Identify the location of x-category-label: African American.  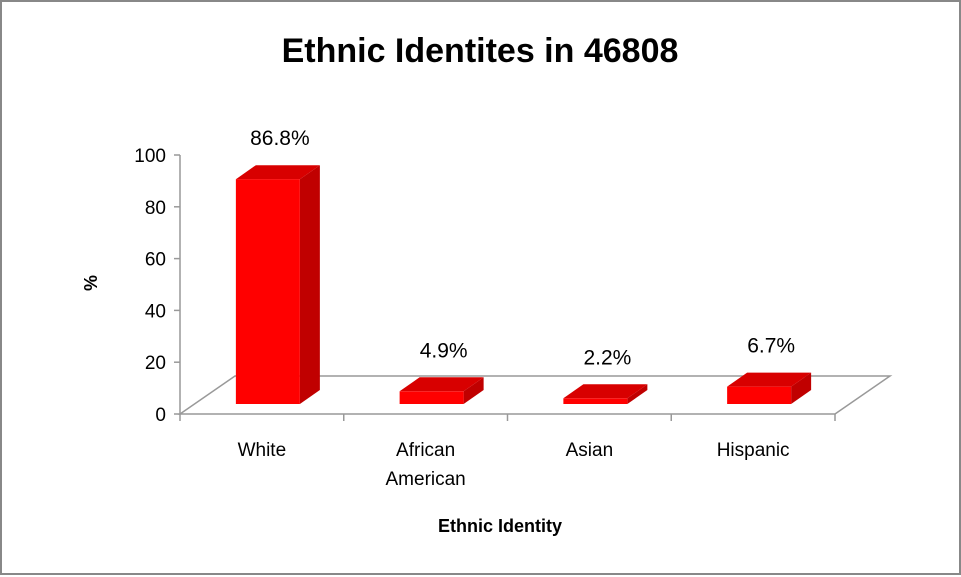
(426, 465).